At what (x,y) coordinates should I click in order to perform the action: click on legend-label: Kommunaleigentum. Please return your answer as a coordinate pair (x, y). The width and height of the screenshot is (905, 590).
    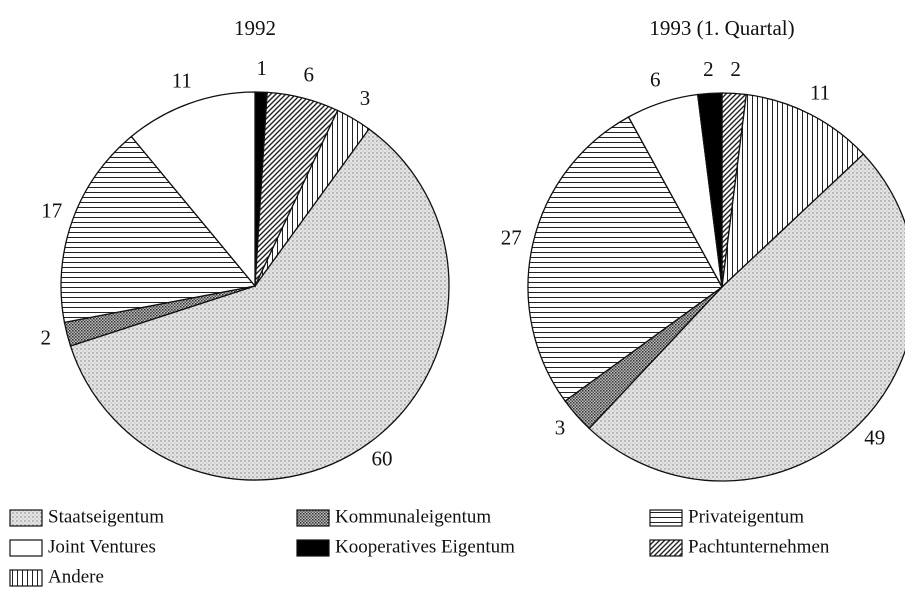
    Looking at the image, I should click on (413, 516).